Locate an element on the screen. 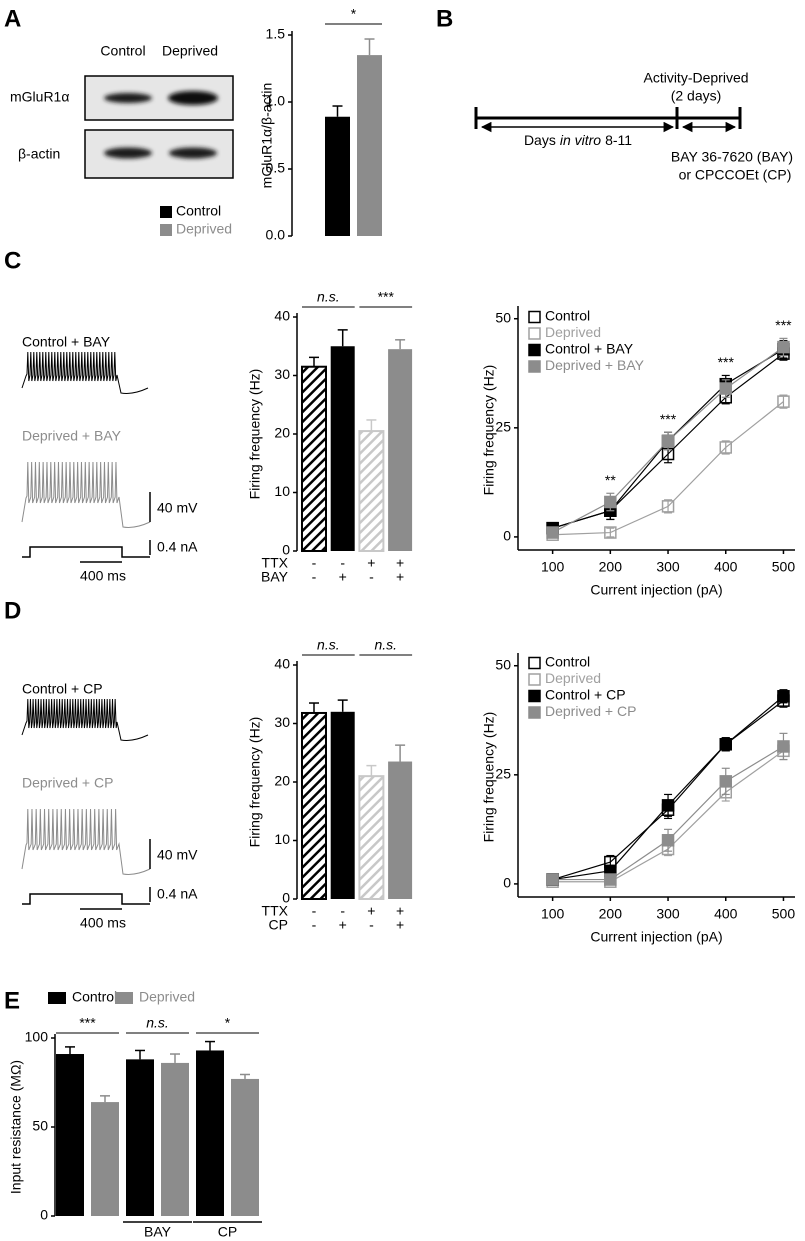 This screenshot has height=1241, width=805. y-tick-label: 1.0 is located at coordinates (276, 101).